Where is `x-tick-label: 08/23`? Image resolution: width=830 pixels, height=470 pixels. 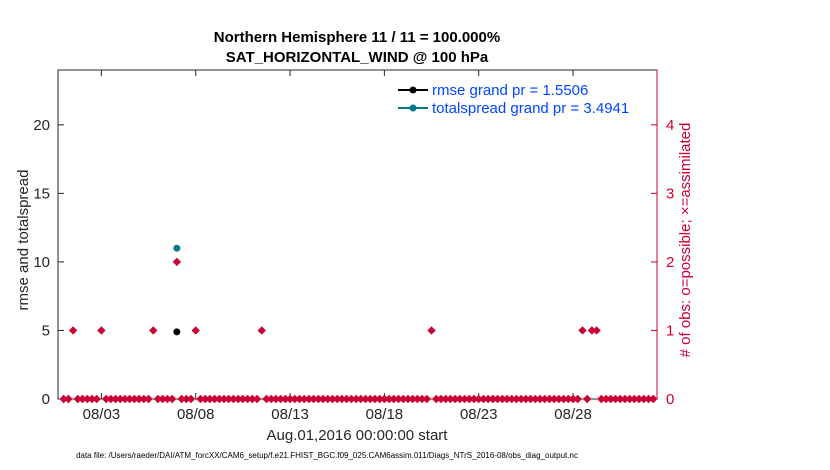
x-tick-label: 08/23 is located at coordinates (479, 414).